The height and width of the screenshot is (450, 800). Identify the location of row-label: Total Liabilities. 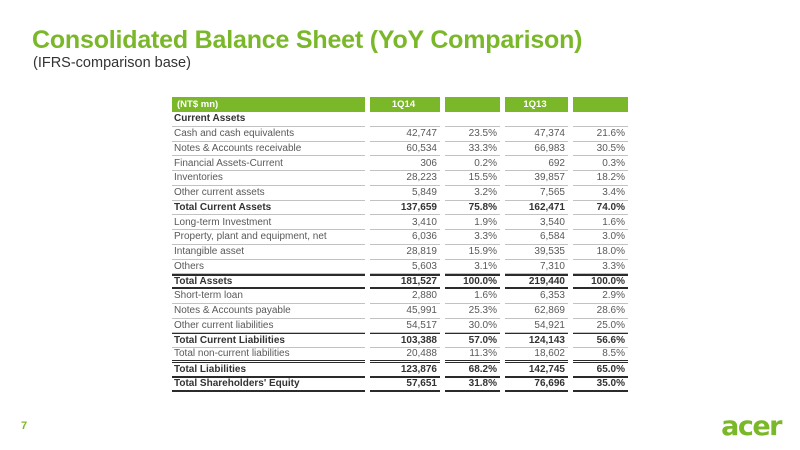
(268, 370).